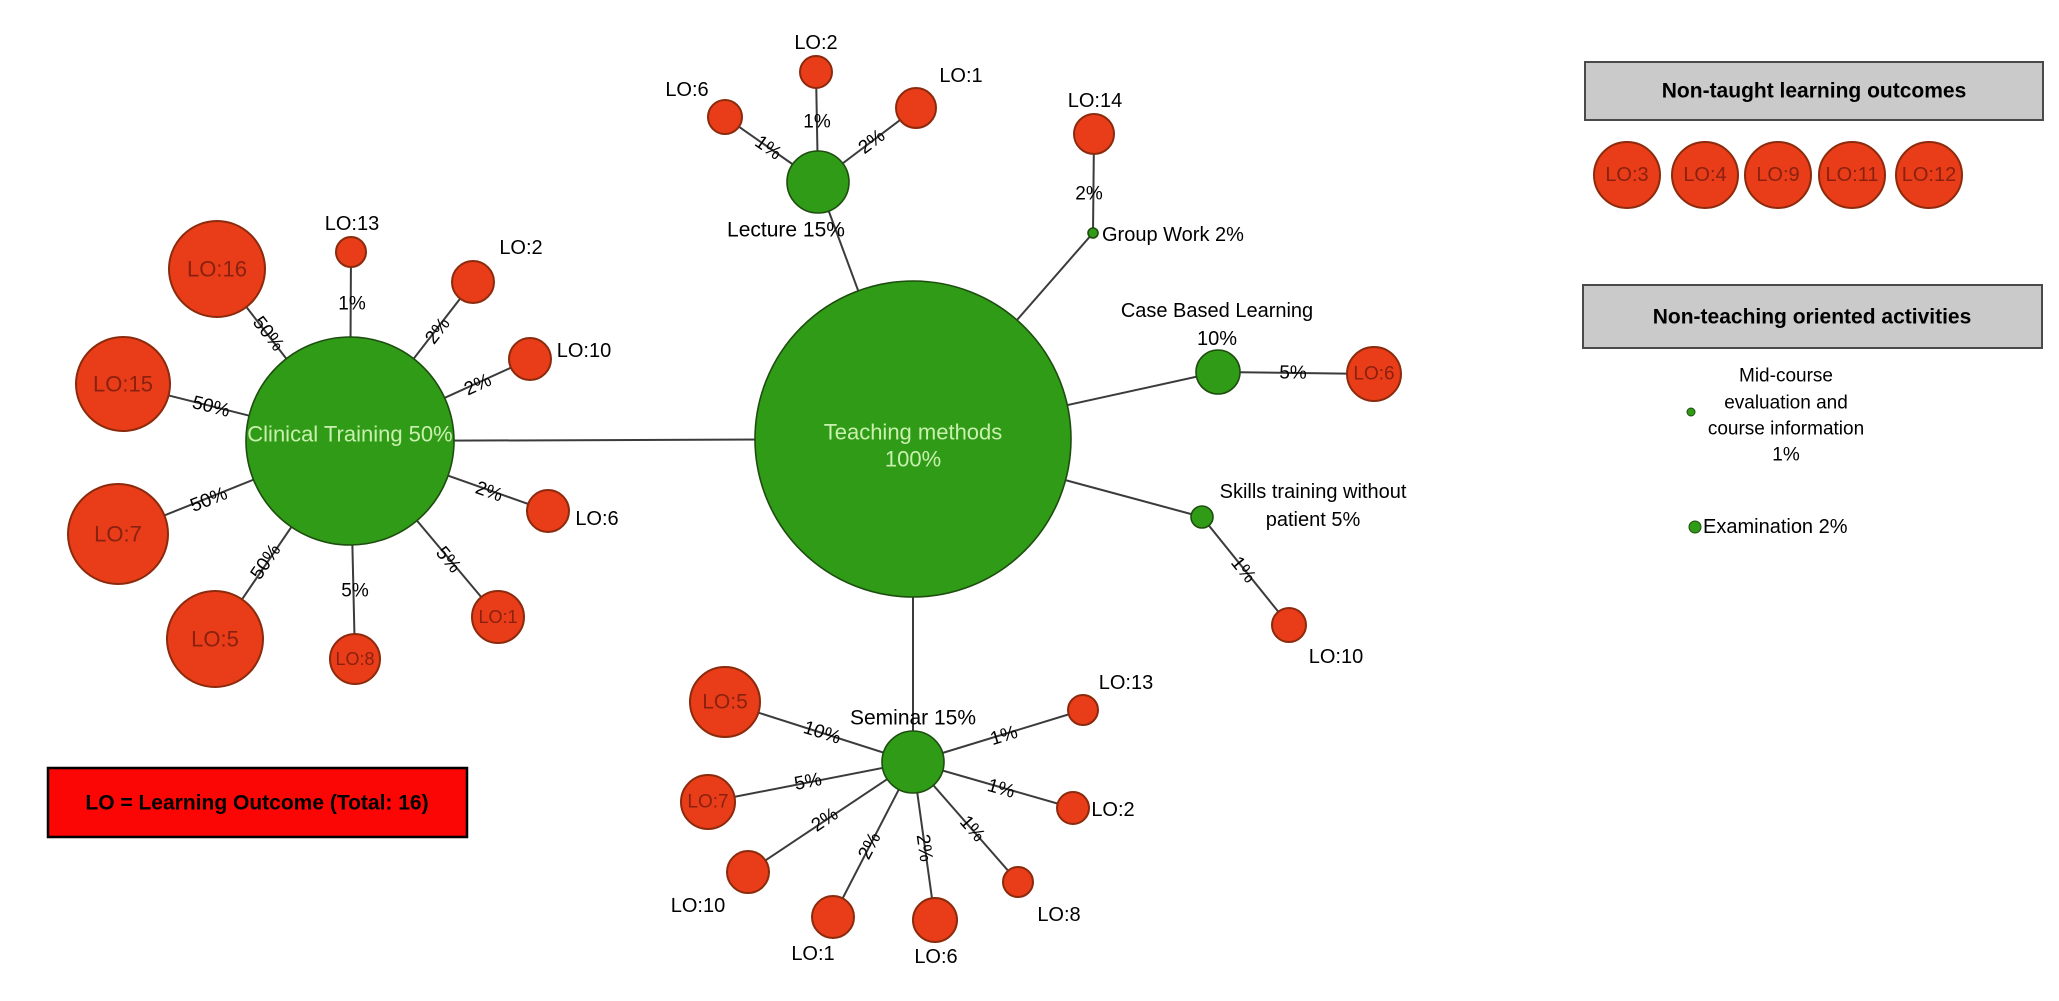  What do you see at coordinates (1289, 625) in the screenshot?
I see `node-klo10` at bounding box center [1289, 625].